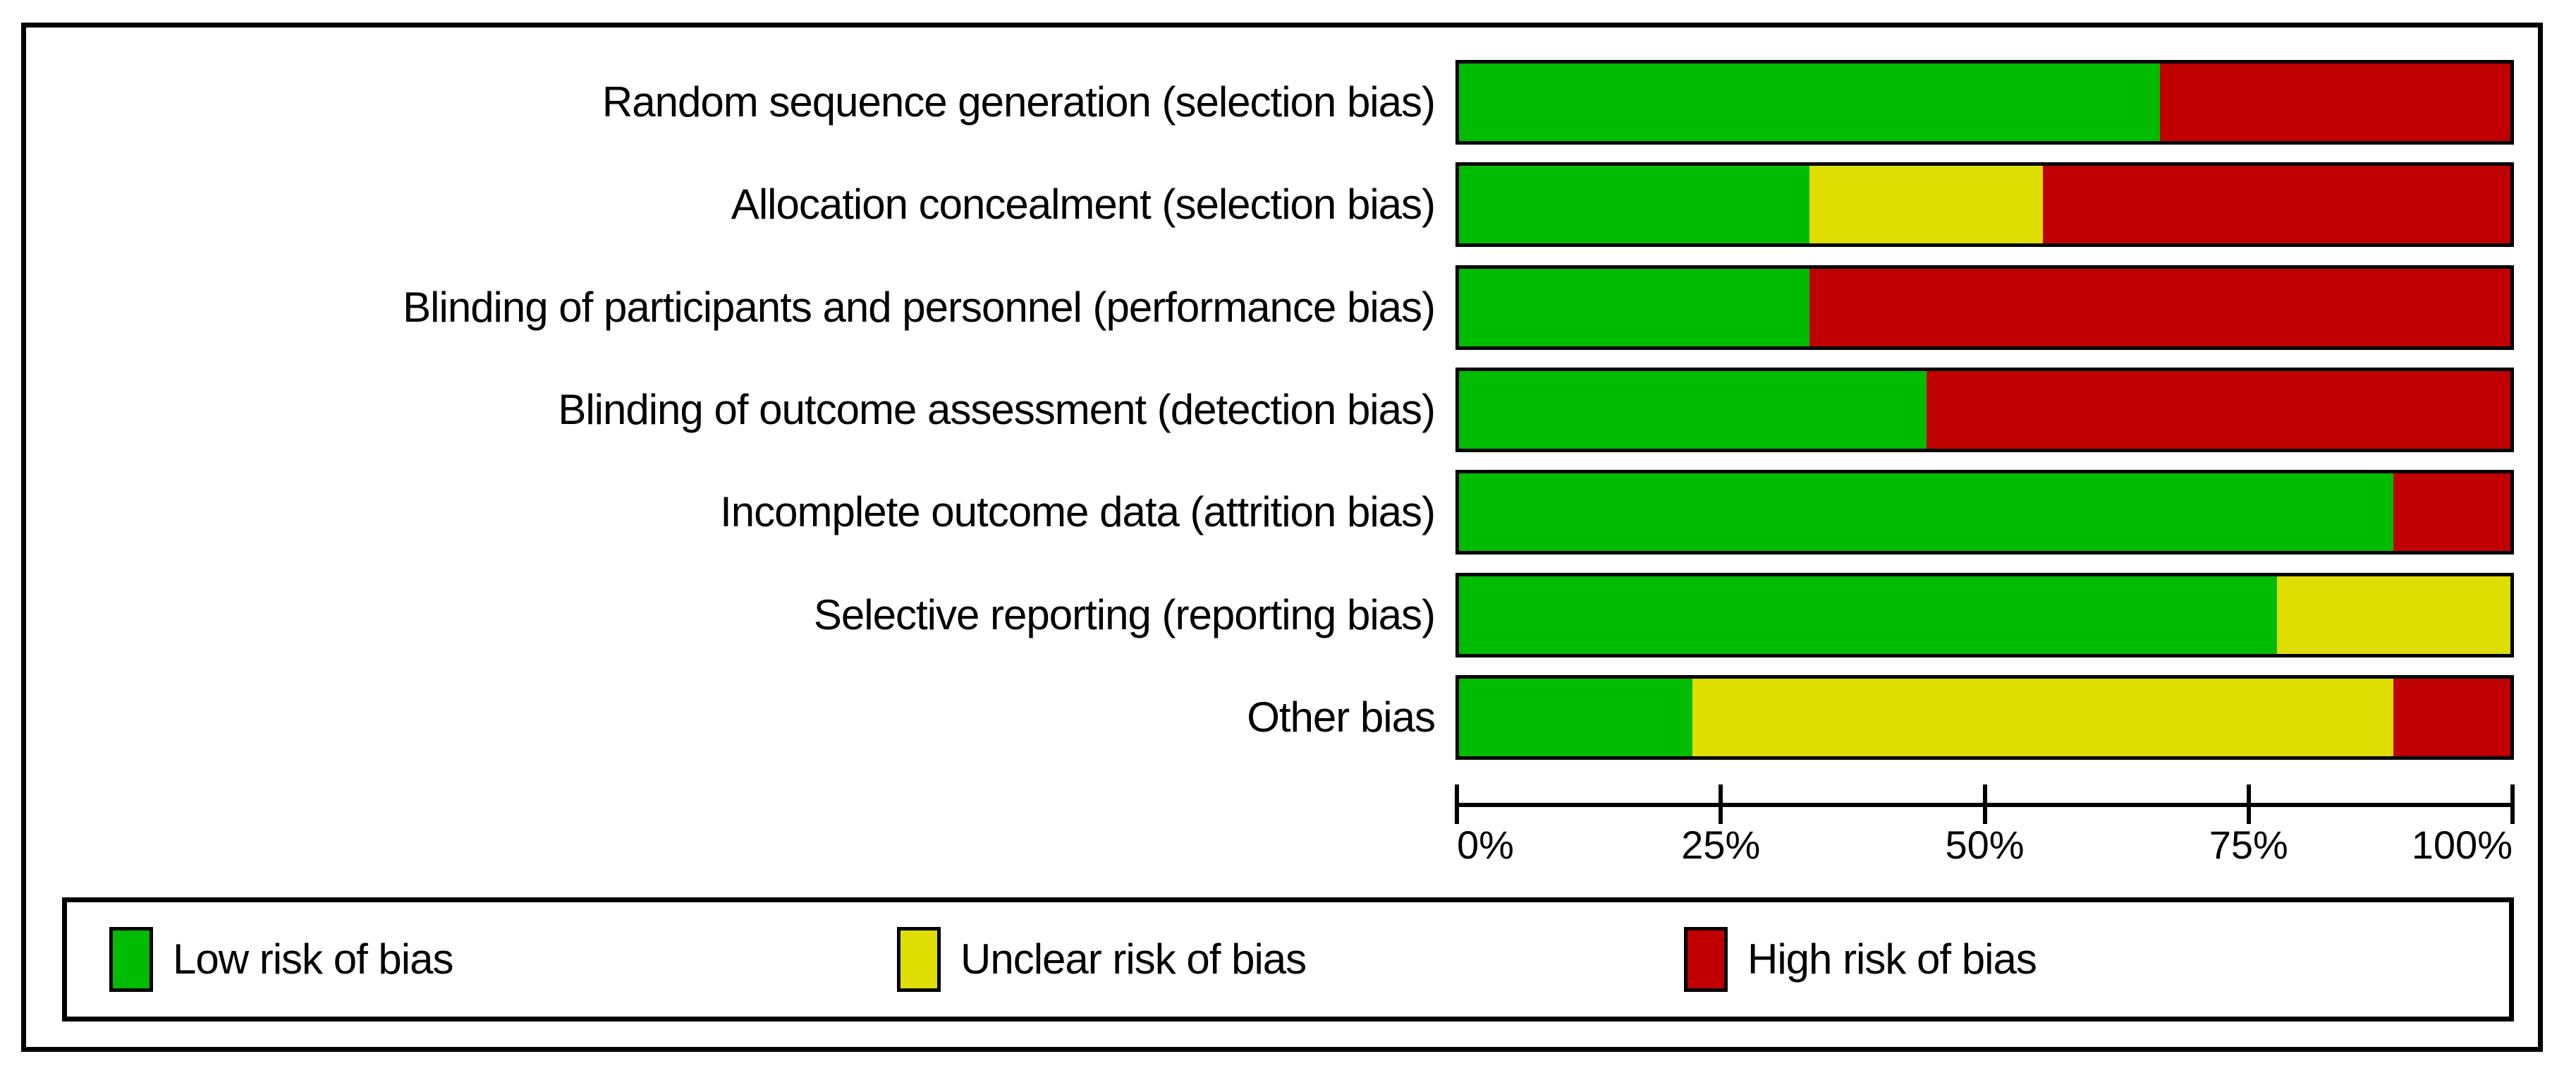  What do you see at coordinates (919, 959) in the screenshot?
I see `legend-swatch-unclear-risk` at bounding box center [919, 959].